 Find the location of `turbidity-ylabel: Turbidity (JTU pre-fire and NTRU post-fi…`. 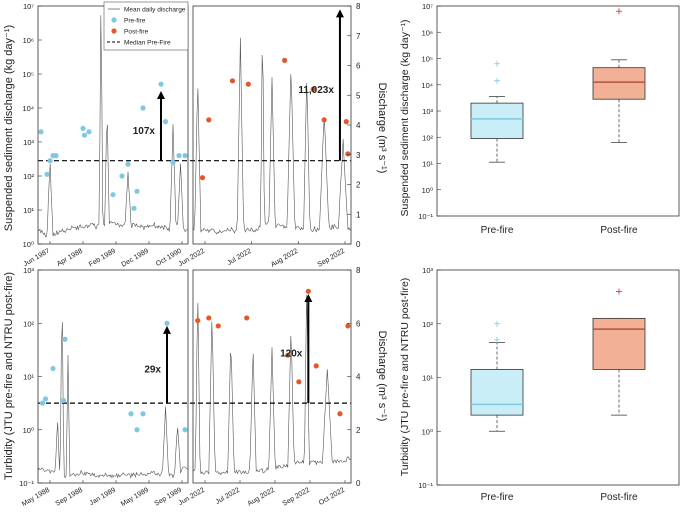

turbidity-ylabel: Turbidity (JTU pre-fire and NTRU post-fi… is located at coordinates (9, 376).